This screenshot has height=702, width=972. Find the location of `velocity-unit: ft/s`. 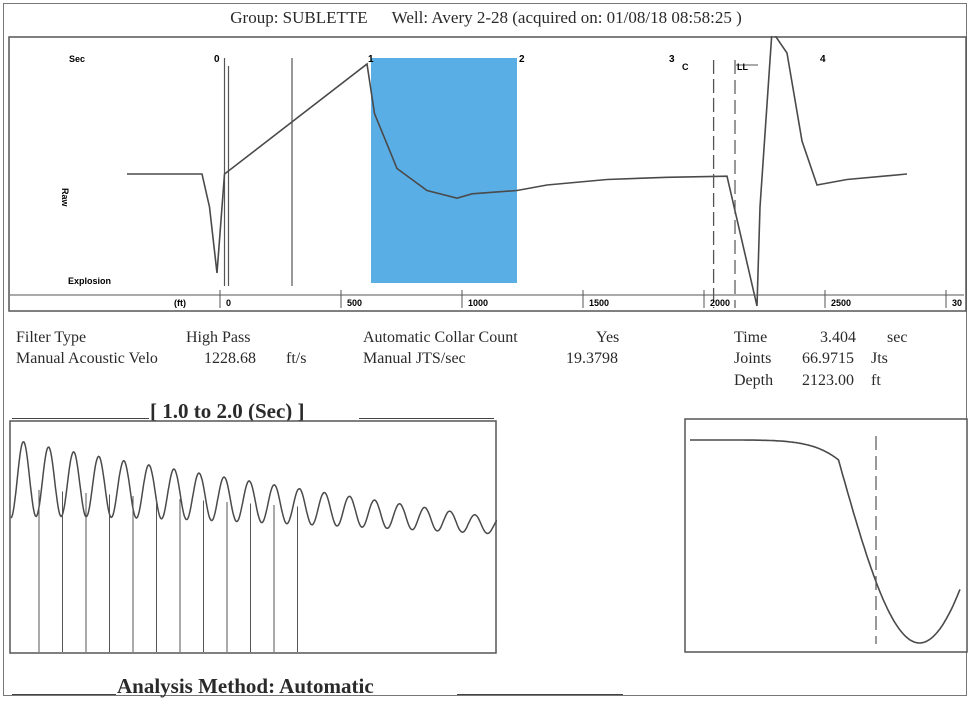

velocity-unit: ft/s is located at coordinates (296, 358).